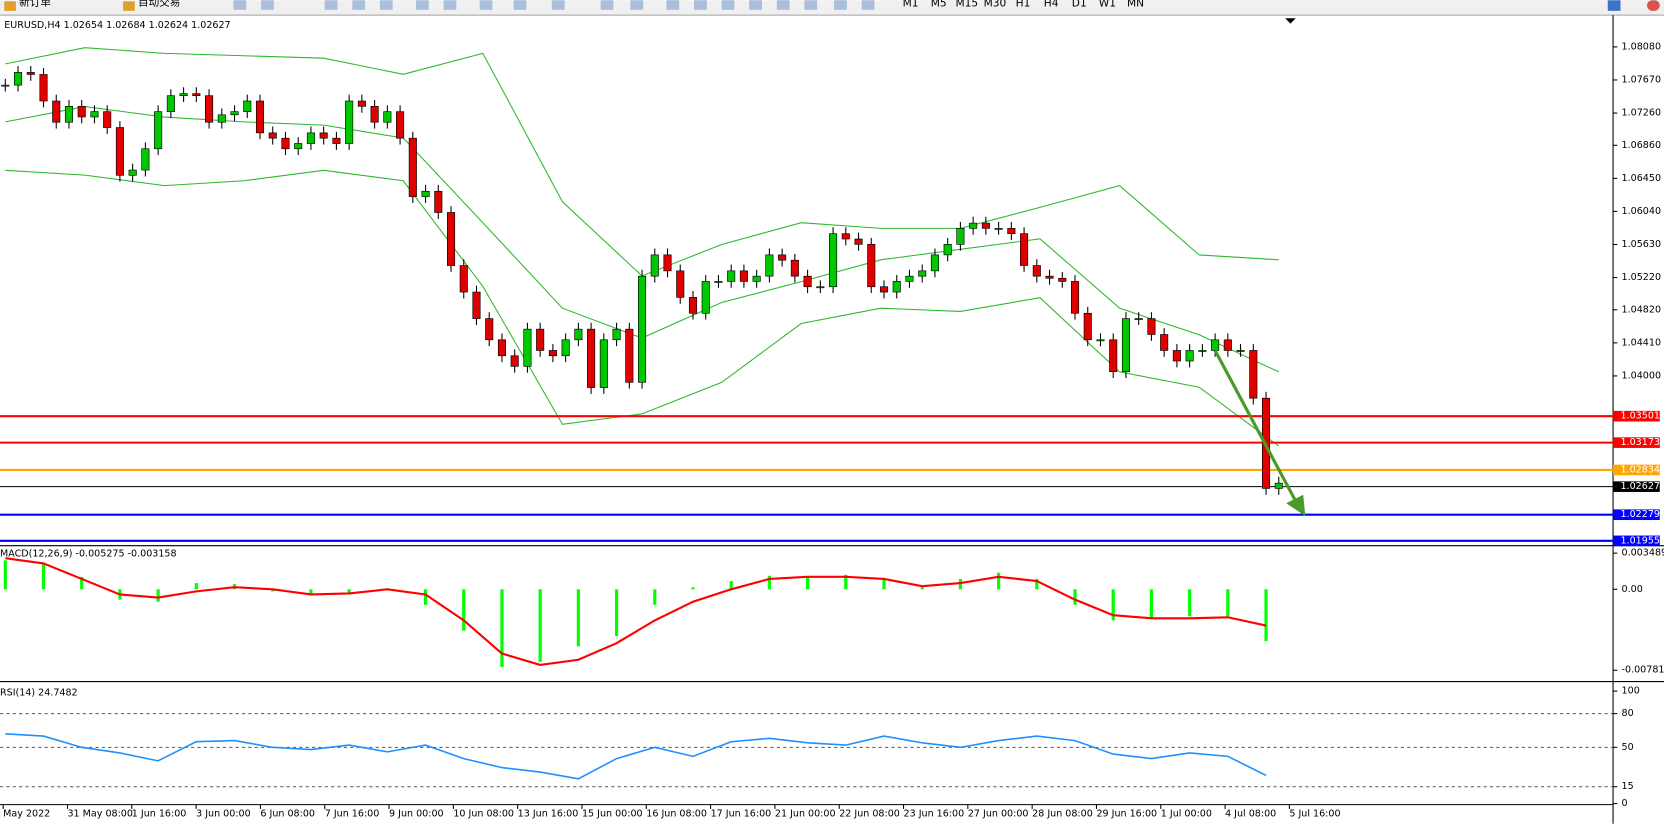 The height and width of the screenshot is (824, 1664). I want to click on timeframe-button: M1, so click(911, 4).